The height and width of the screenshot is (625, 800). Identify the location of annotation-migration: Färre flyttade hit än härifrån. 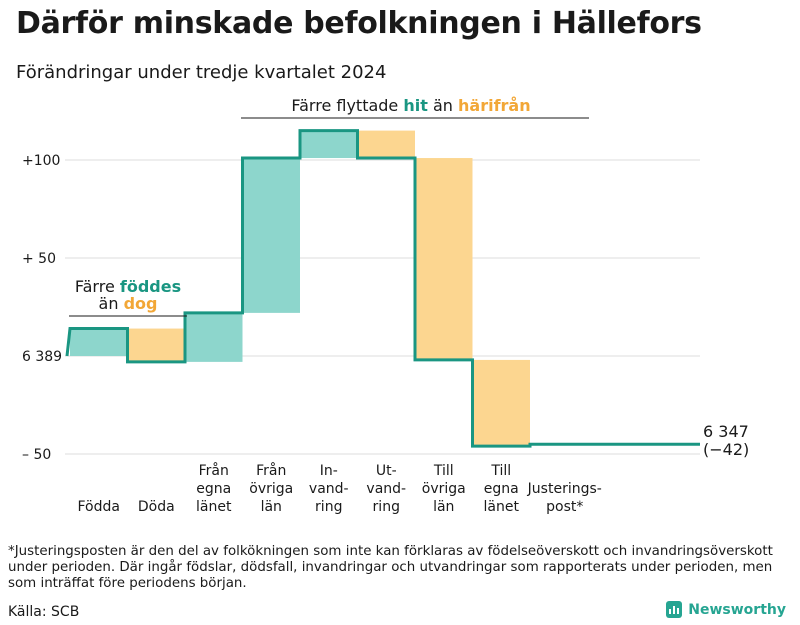
(410, 105).